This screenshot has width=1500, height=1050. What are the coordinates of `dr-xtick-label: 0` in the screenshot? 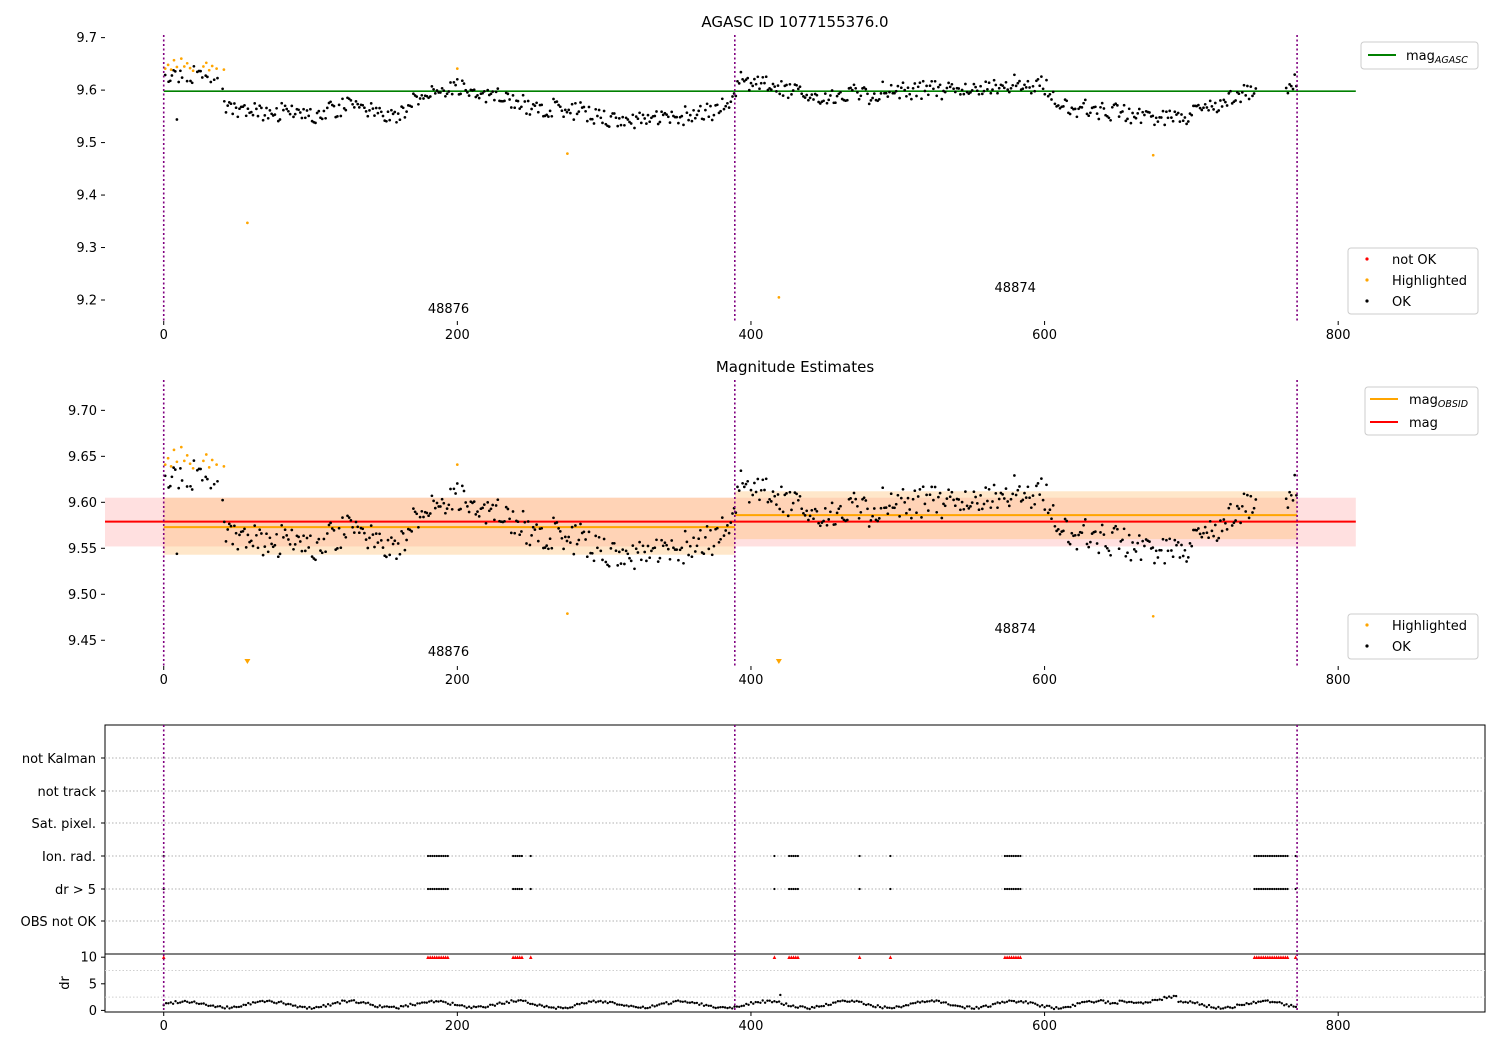 It's located at (164, 1026).